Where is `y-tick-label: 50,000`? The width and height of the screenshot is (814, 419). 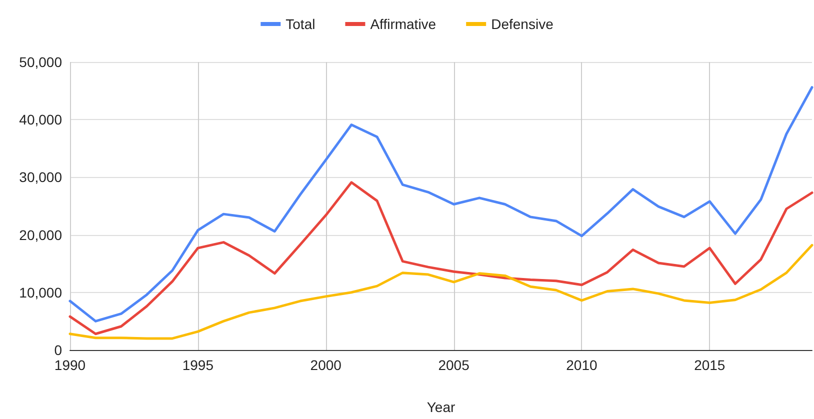 y-tick-label: 50,000 is located at coordinates (40, 62).